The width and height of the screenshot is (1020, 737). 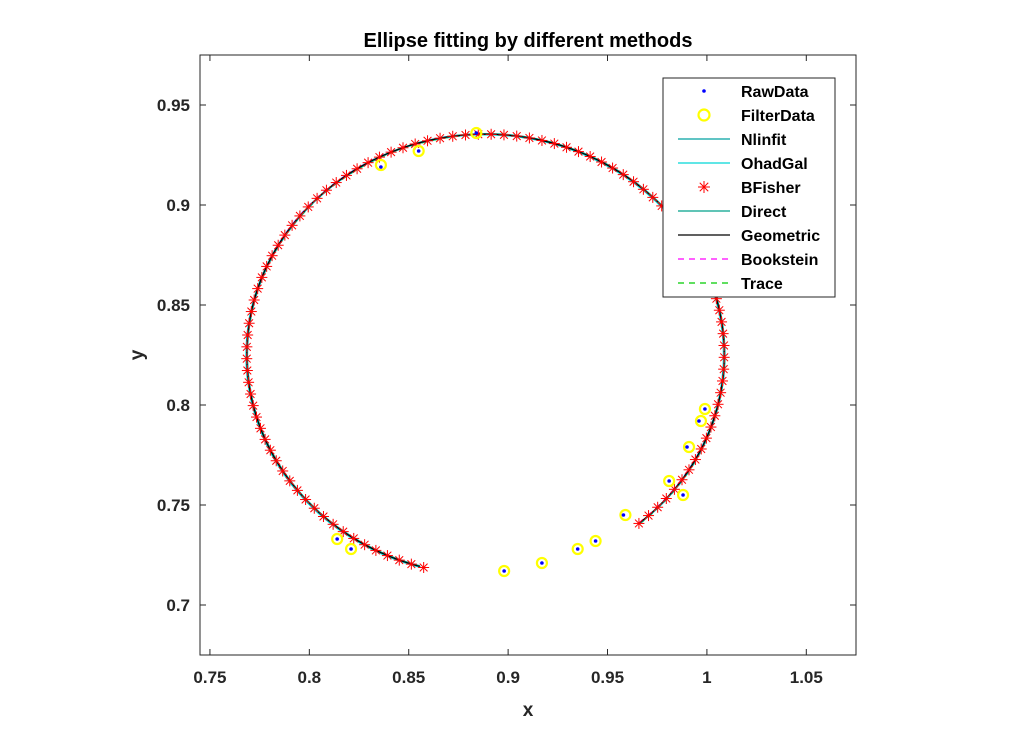 I want to click on legend-box, so click(x=749, y=187).